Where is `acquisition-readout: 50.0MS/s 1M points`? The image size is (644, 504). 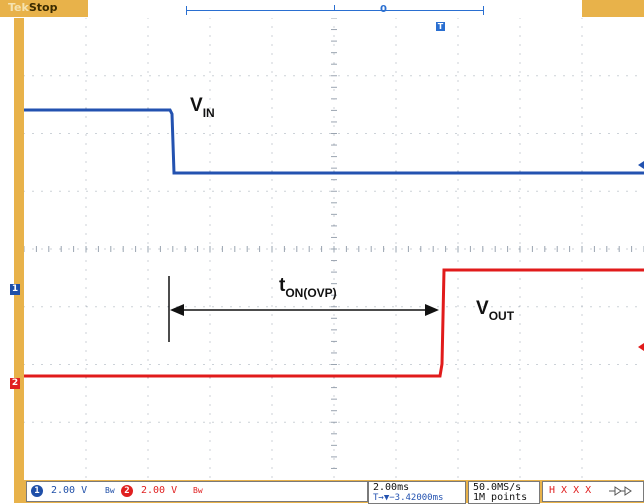
acquisition-readout: 50.0MS/s 1M points is located at coordinates (504, 492).